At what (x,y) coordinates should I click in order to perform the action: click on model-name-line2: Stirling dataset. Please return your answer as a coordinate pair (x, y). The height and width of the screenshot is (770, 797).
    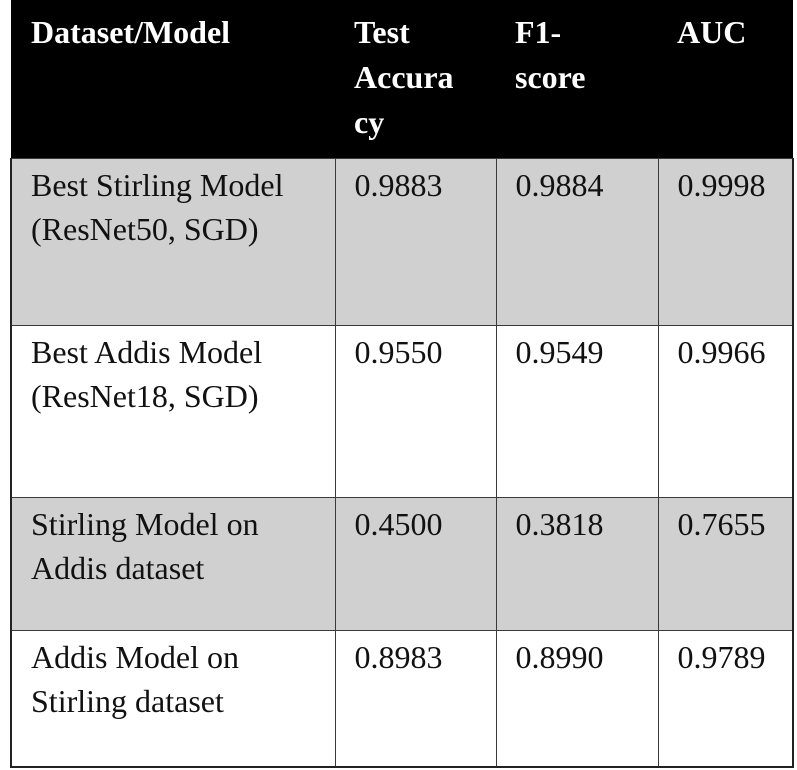
    Looking at the image, I should click on (127, 700).